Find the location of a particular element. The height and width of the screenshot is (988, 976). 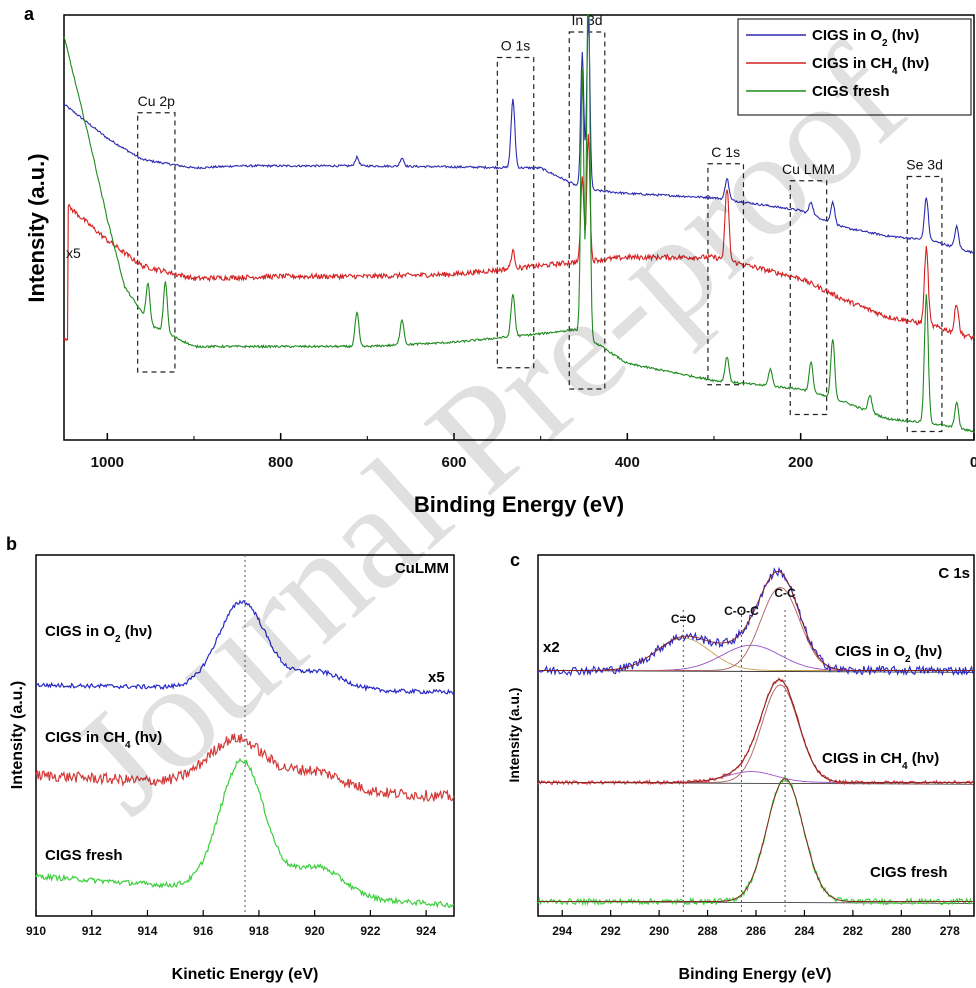

panel-c-component-label: C=O is located at coordinates (683, 619).